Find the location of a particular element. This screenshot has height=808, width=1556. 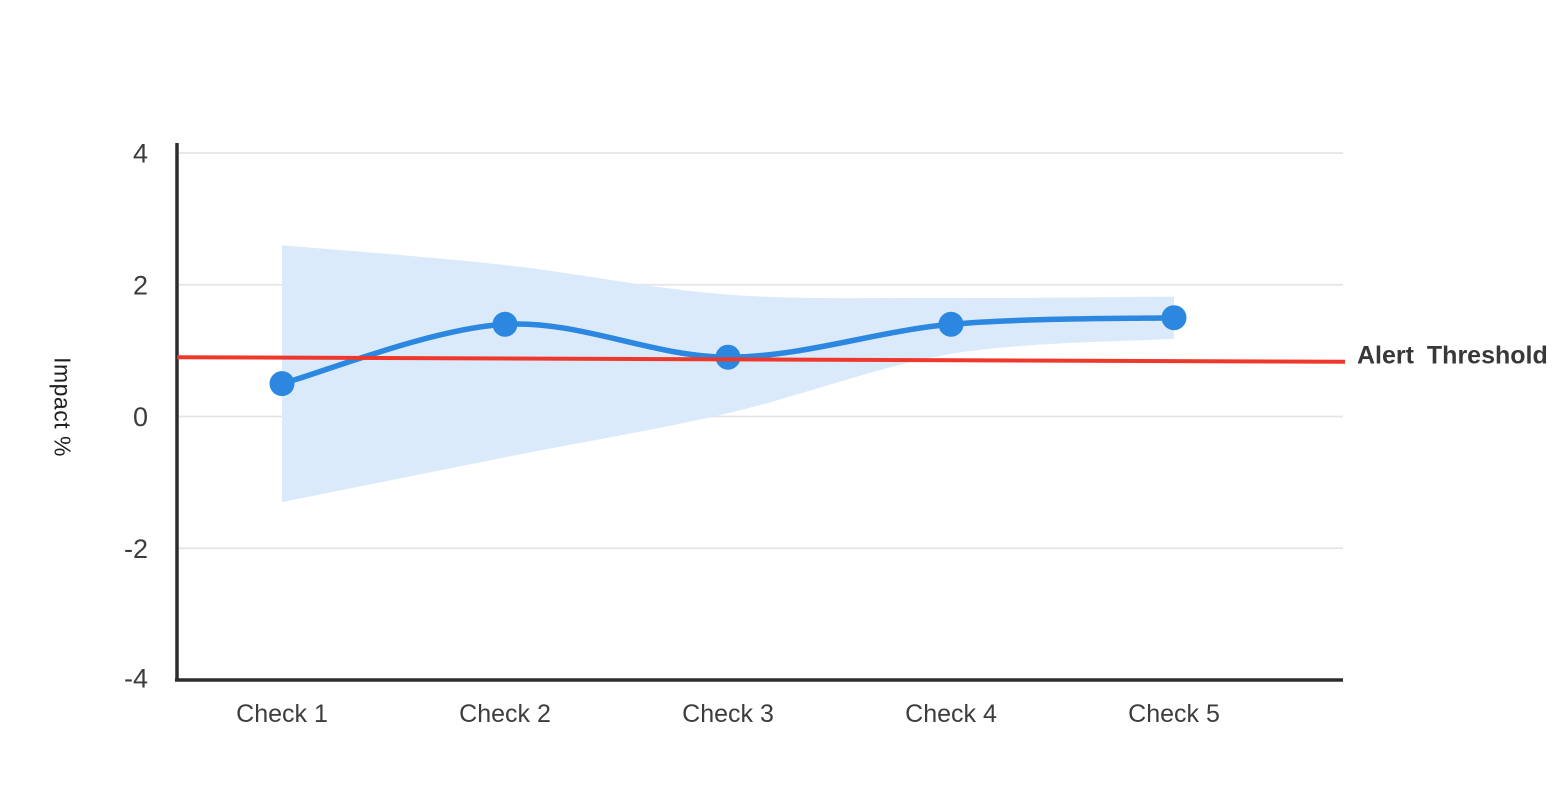

y-tick-label-0: 0 is located at coordinates (140, 417).